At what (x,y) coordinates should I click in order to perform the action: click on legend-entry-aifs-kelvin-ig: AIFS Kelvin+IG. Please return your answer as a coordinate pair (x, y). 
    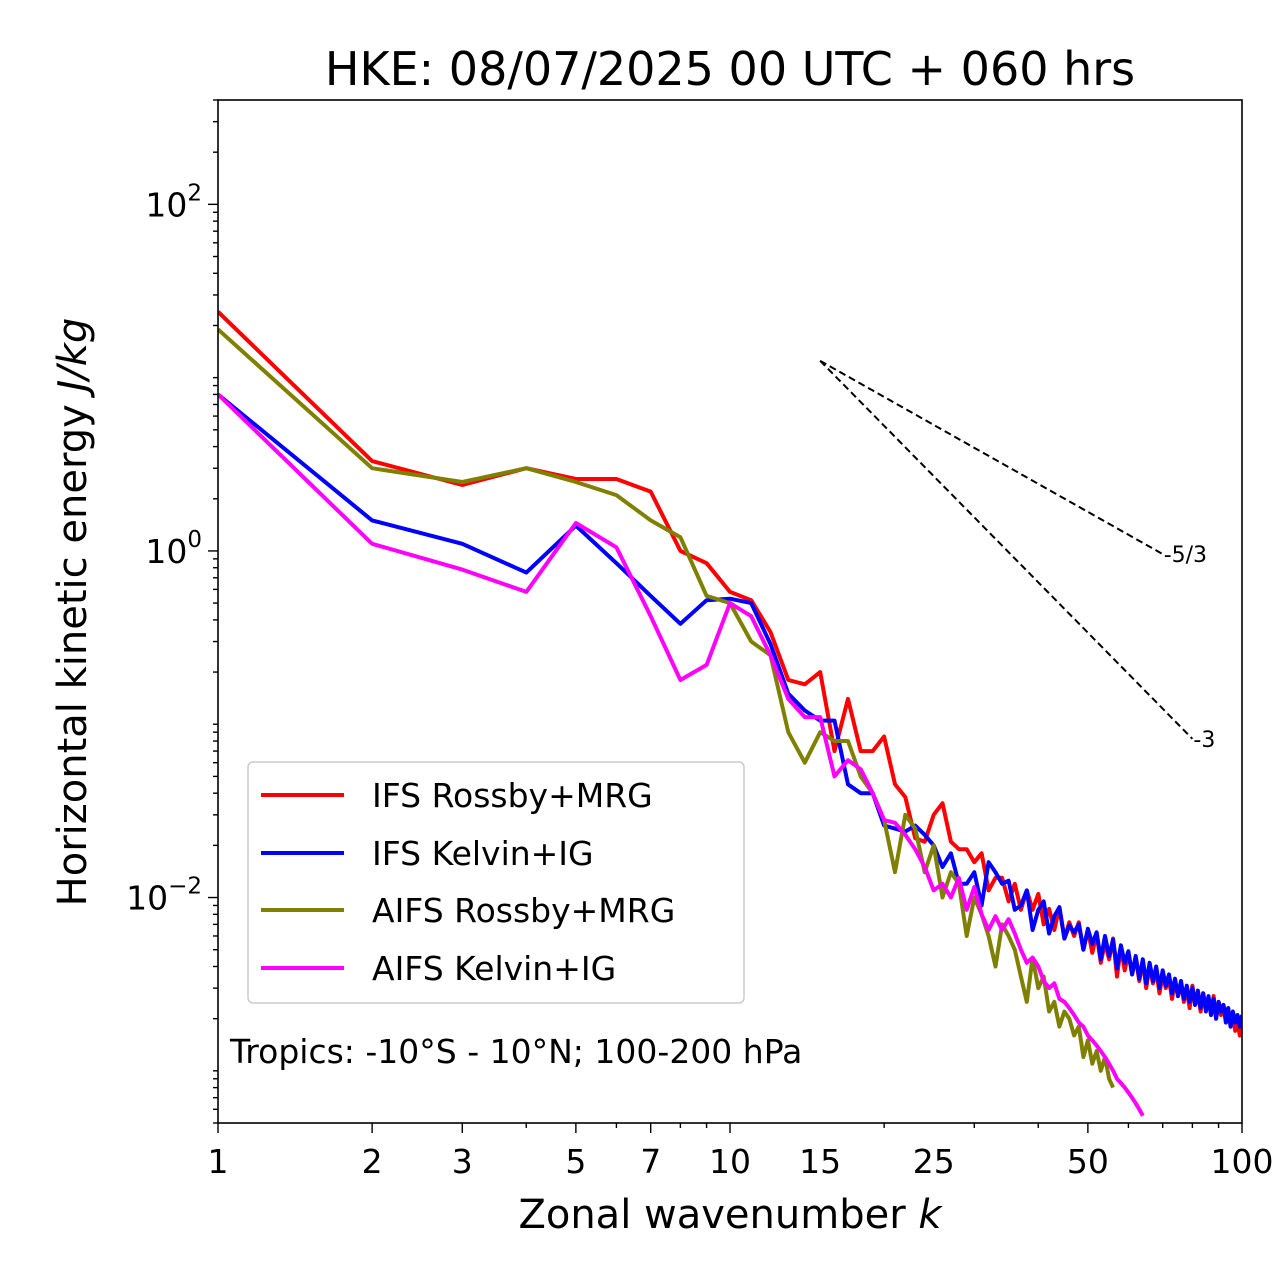
    Looking at the image, I should click on (438, 968).